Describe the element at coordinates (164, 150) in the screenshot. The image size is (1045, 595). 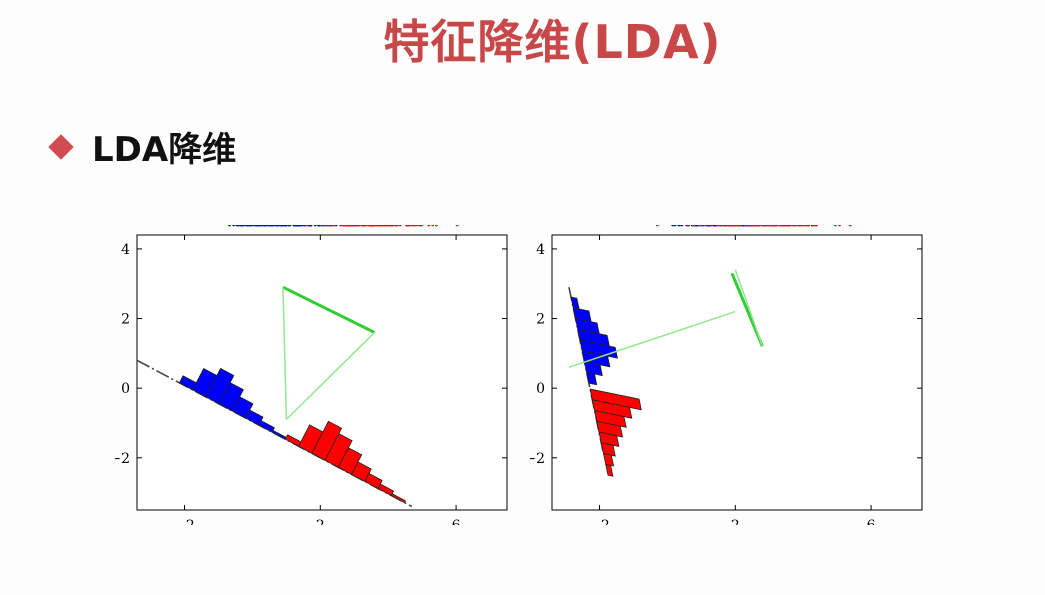
I see `bullet-text: LDA降维` at that location.